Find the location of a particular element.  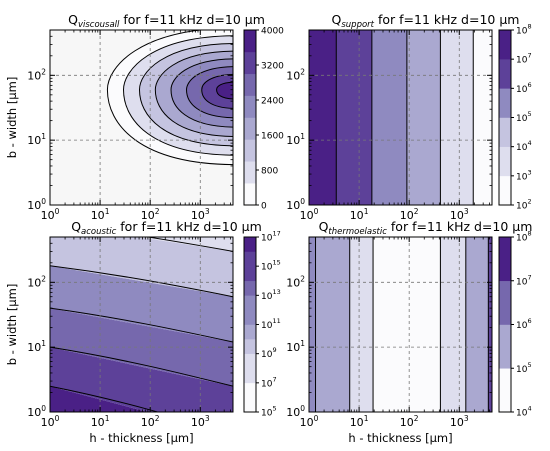

plot-area-acoustic is located at coordinates (141, 324).